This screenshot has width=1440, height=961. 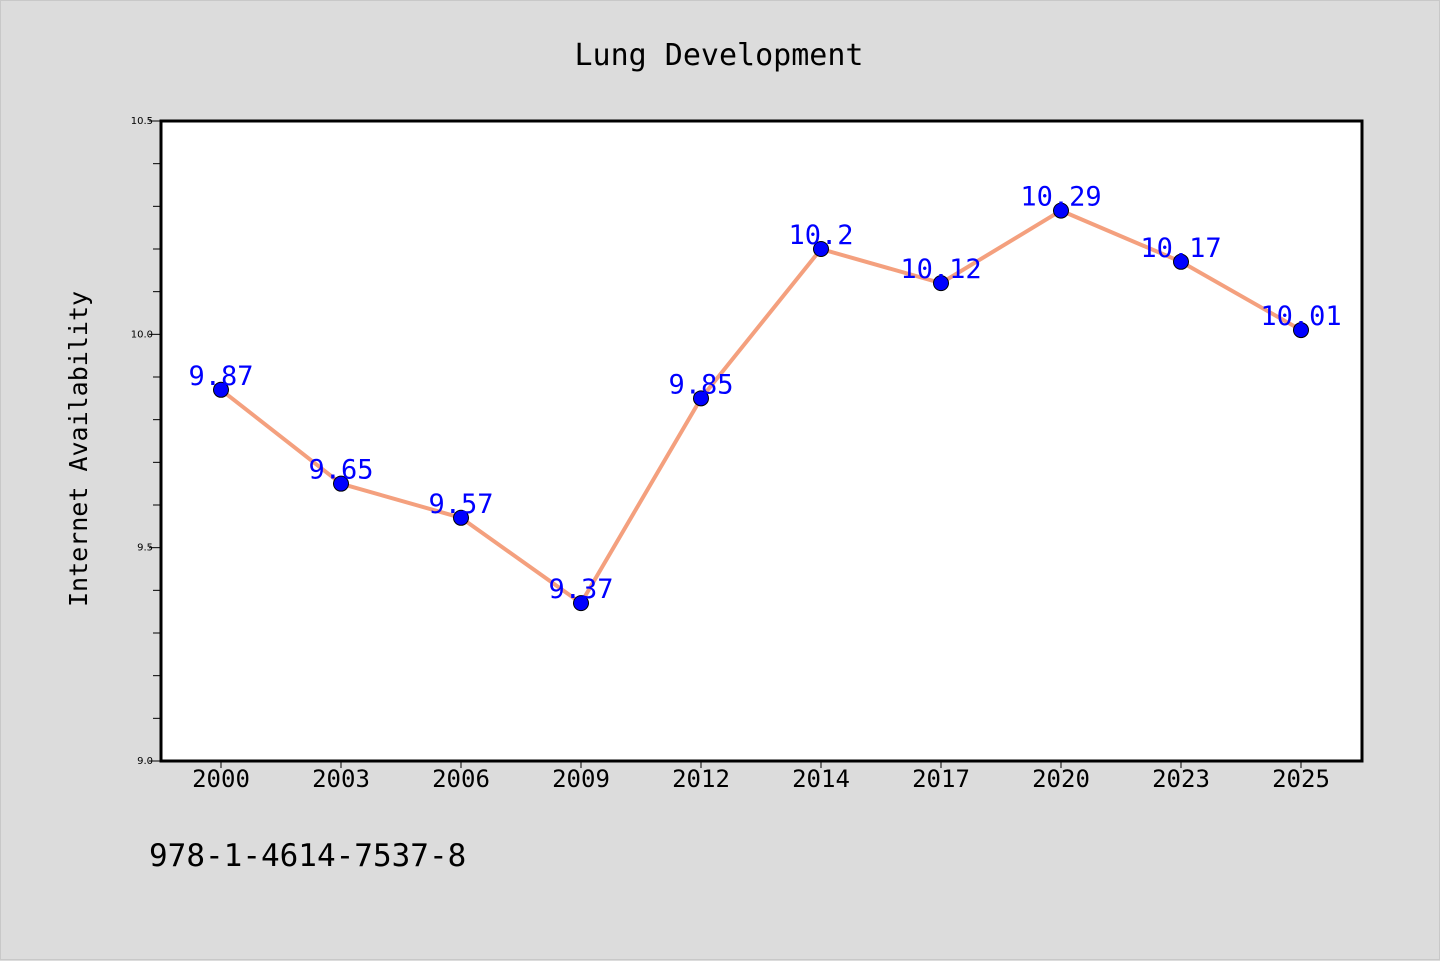 What do you see at coordinates (701, 779) in the screenshot?
I see `x-tick-label: 2012` at bounding box center [701, 779].